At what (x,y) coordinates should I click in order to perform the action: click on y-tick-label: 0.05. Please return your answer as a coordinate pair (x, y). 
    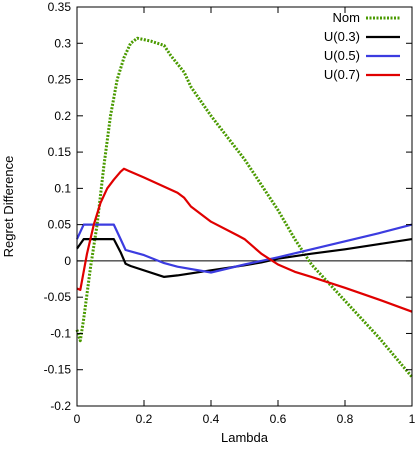
    Looking at the image, I should click on (60, 225).